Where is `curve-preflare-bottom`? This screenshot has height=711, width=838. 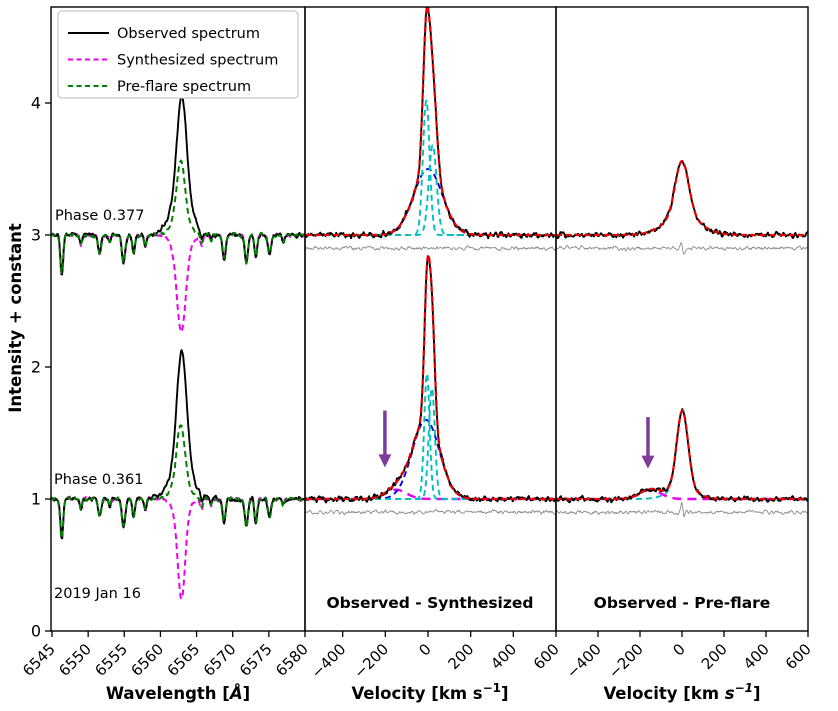 curve-preflare-bottom is located at coordinates (178, 482).